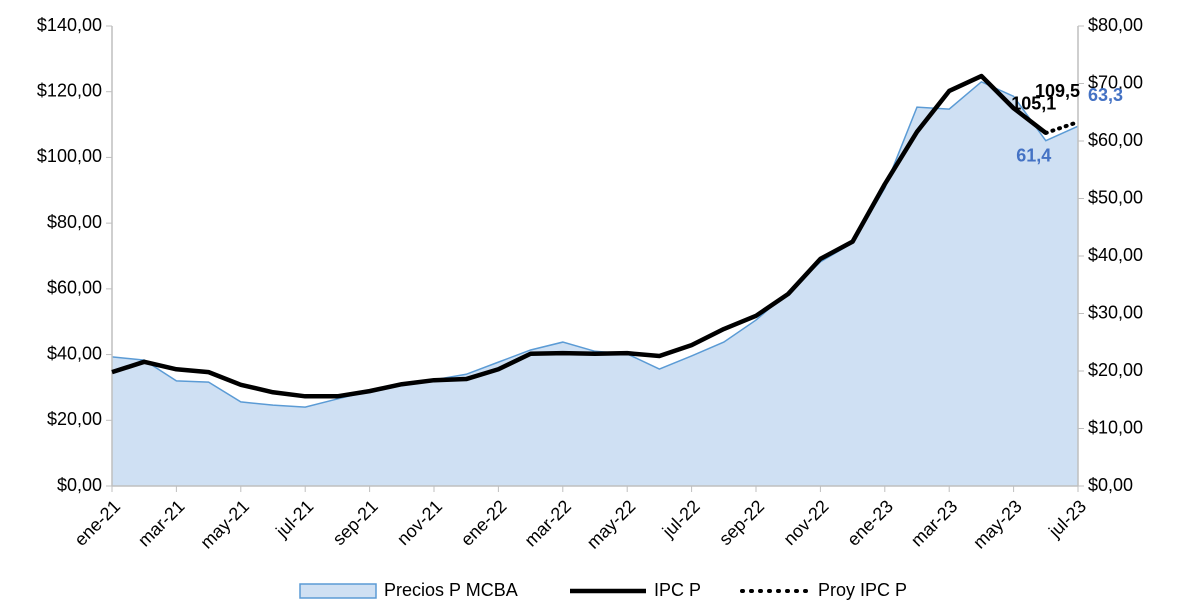 The height and width of the screenshot is (603, 1187). Describe the element at coordinates (338, 591) in the screenshot. I see `legend-swatch` at that location.